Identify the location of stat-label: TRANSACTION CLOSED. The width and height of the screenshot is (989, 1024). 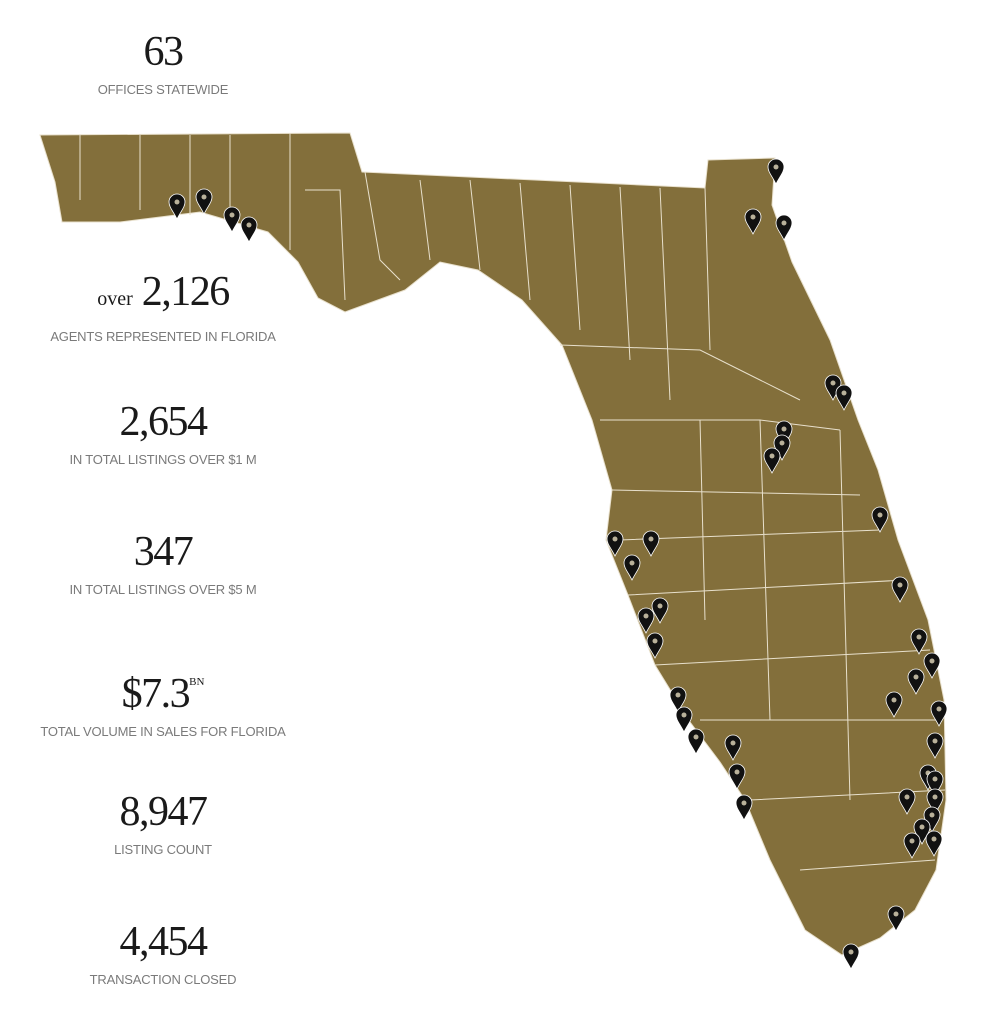
(163, 979).